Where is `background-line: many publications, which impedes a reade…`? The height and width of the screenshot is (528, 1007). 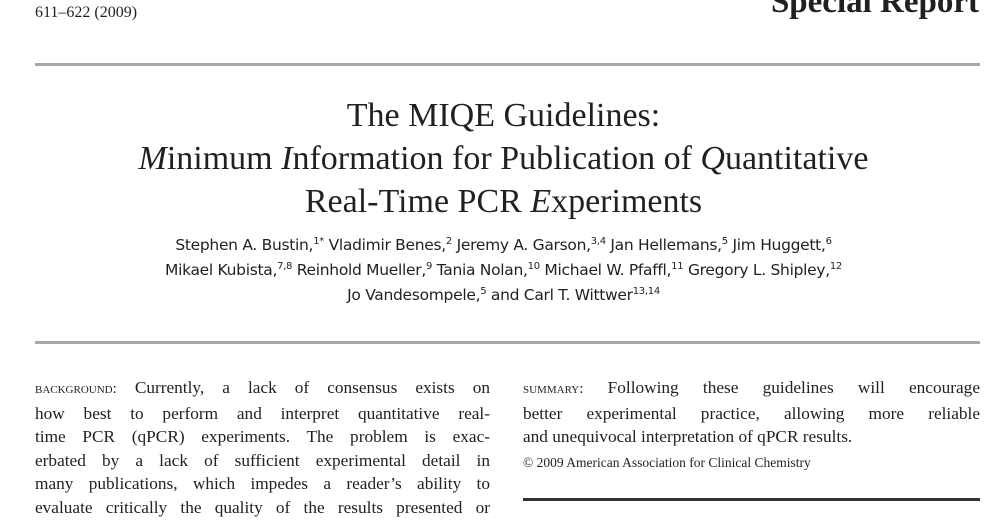
background-line: many publications, which impedes a reade… is located at coordinates (262, 483).